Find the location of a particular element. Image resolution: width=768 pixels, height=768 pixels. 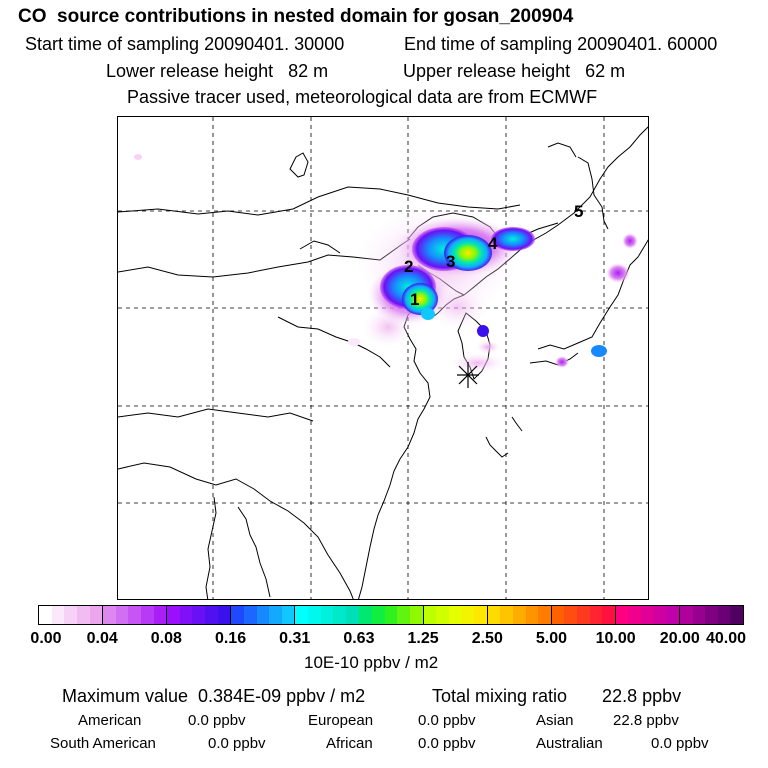

colorbar-tick-label: 1.25 is located at coordinates (423, 638).